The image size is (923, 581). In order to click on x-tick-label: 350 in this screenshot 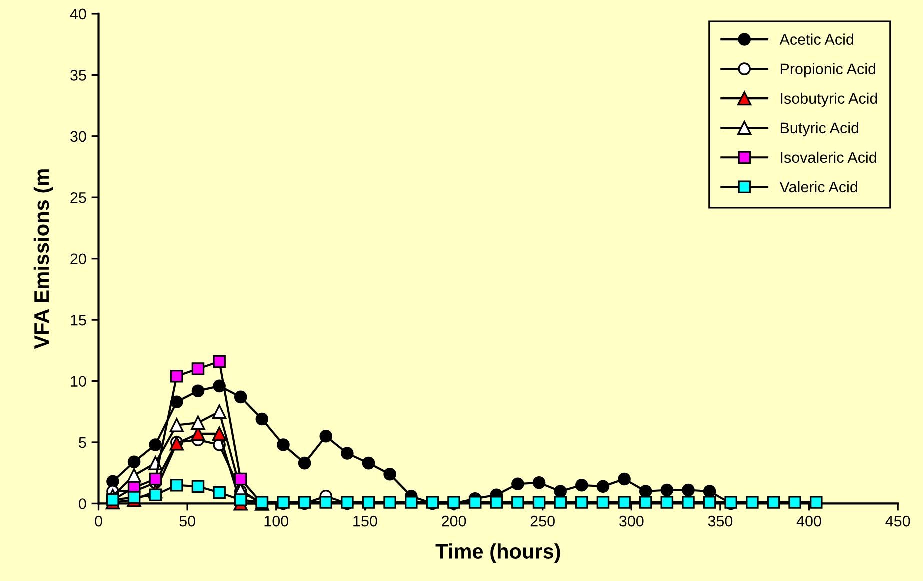, I will do `click(720, 521)`.